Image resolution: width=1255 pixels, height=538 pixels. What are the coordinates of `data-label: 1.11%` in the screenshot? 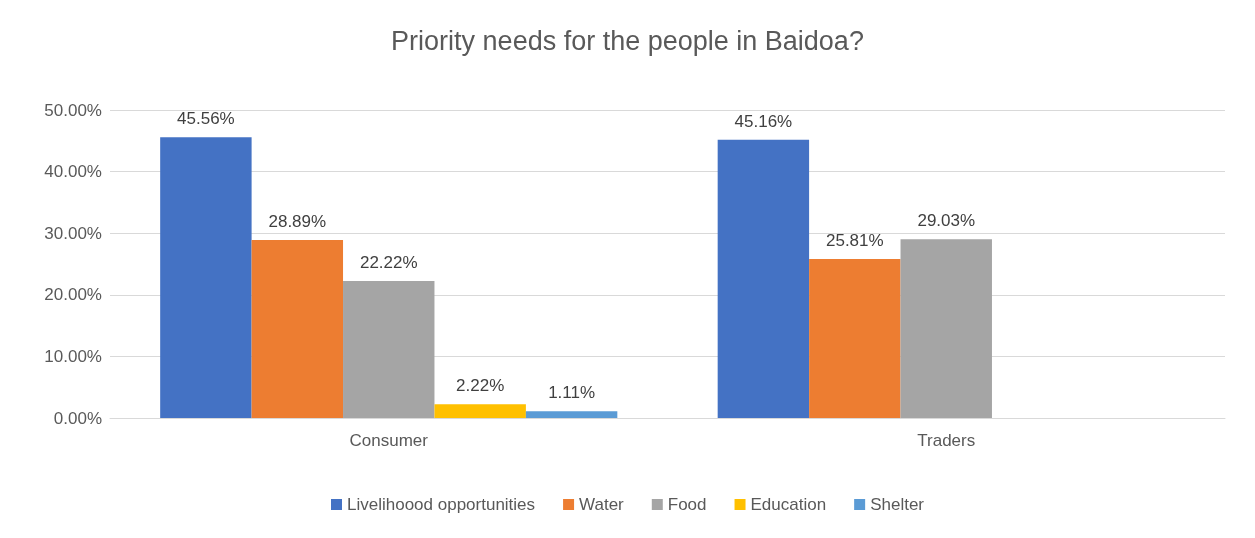 It's located at (572, 393).